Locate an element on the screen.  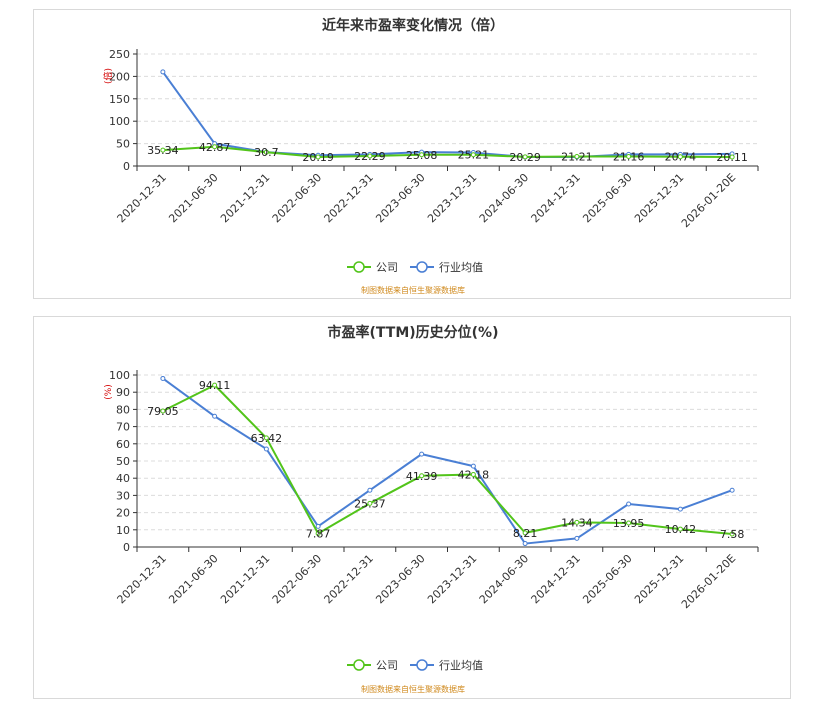
y-tick-label: 150 is located at coordinates (119, 99).